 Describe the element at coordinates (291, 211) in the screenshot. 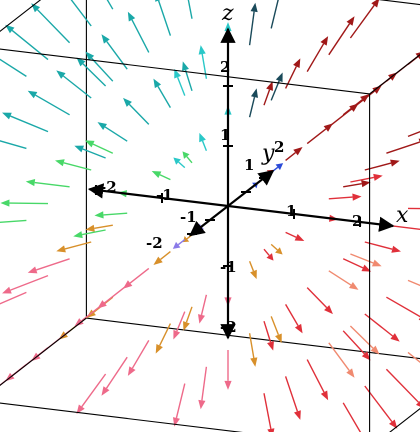

I see `x-tick-label: 1` at that location.